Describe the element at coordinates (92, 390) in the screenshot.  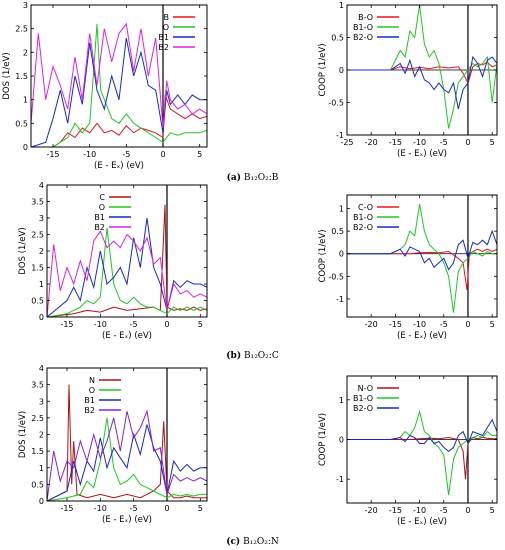
I see `legend-label-o: O` at that location.